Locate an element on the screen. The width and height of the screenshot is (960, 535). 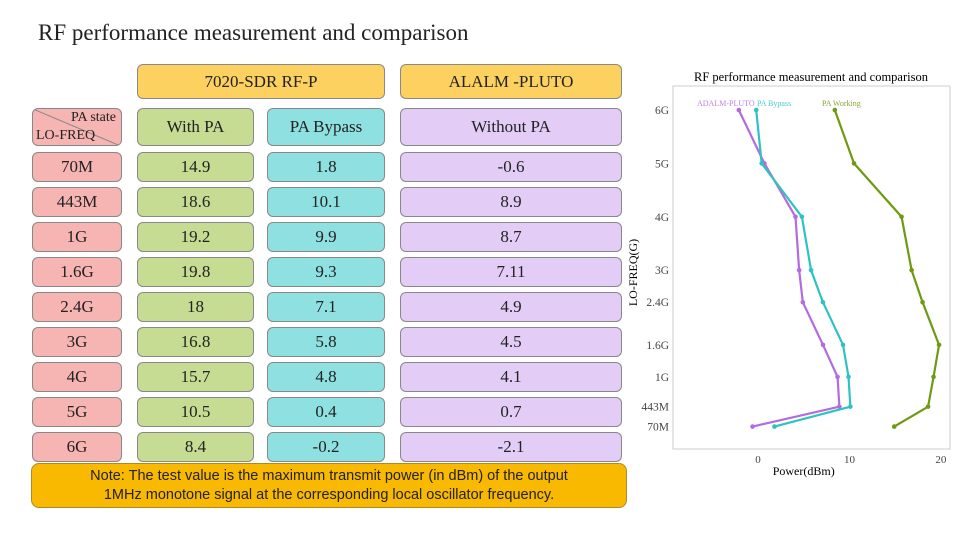
y-tick-label: 1G is located at coordinates (662, 378).